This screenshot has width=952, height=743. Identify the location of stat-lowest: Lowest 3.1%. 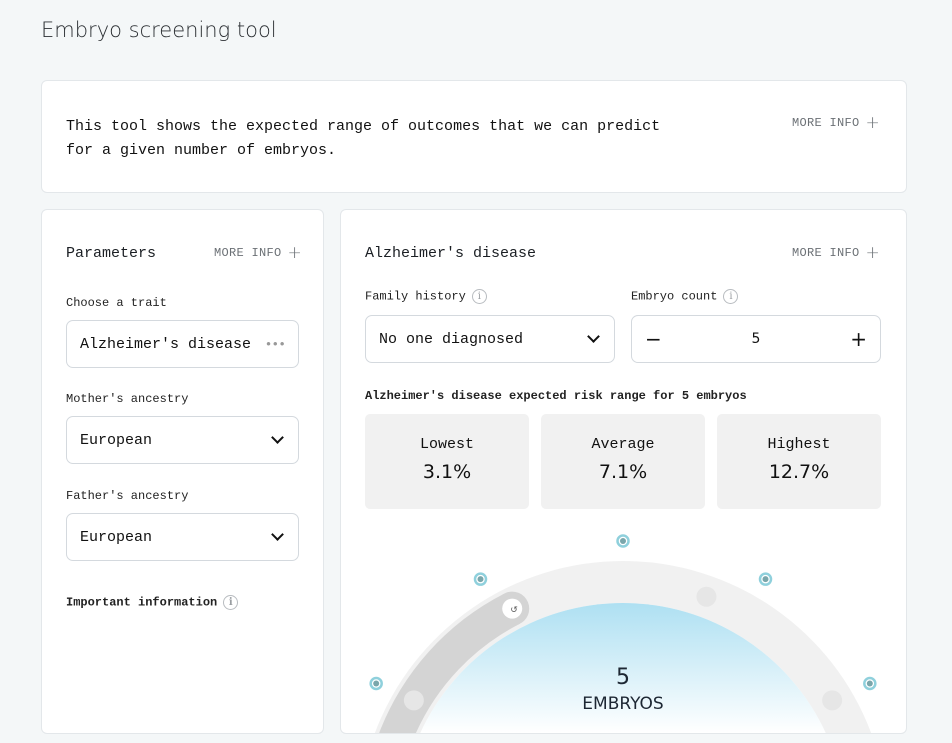
(447, 461).